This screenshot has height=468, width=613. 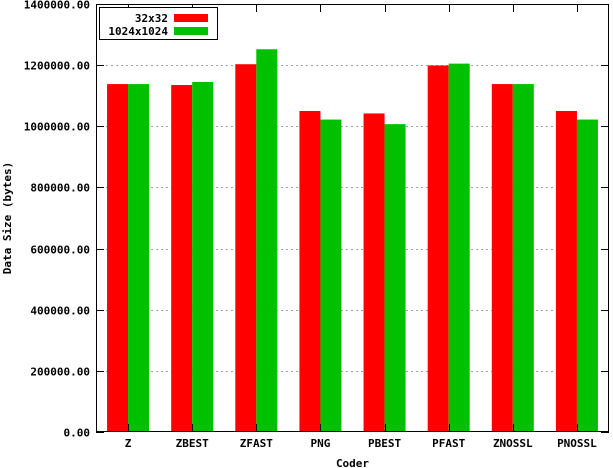 What do you see at coordinates (267, 240) in the screenshot?
I see `bar-1024x1024-ZFAST` at bounding box center [267, 240].